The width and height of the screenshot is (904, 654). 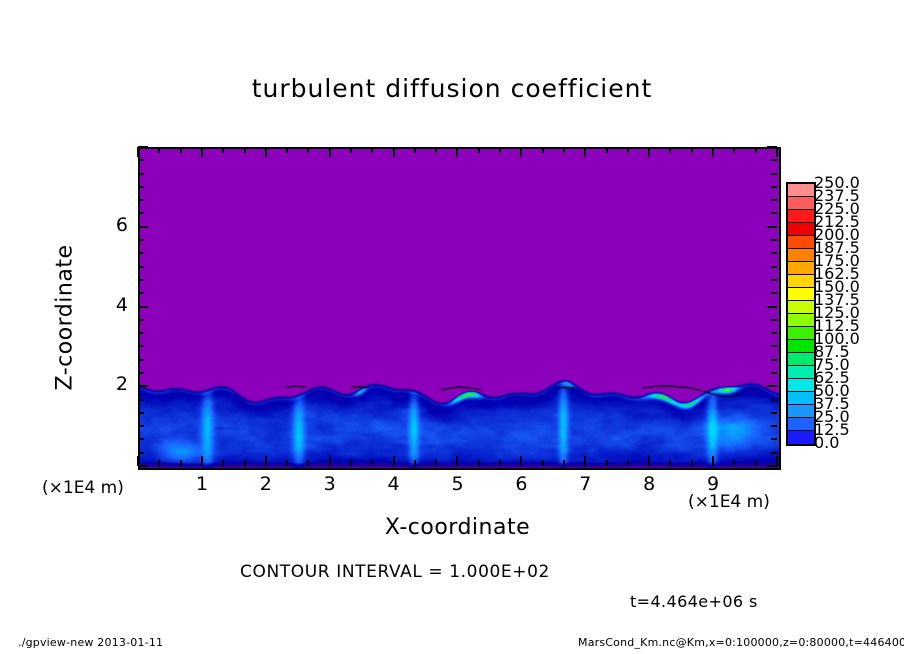 I want to click on y-axis-unit-label: (×1E4 m), so click(x=83, y=488).